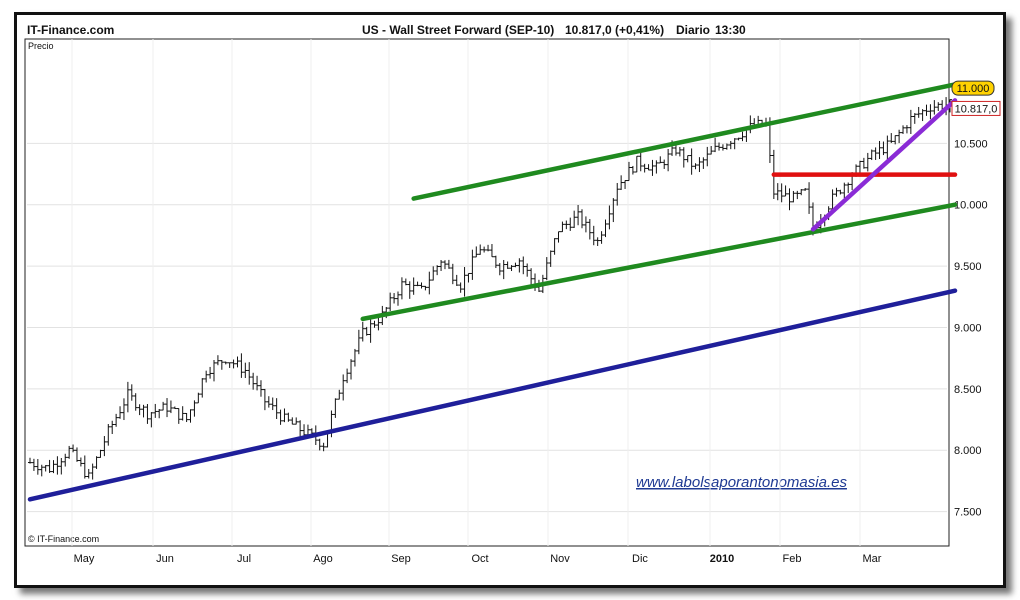 This screenshot has height=600, width=1020. What do you see at coordinates (614, 30) in the screenshot?
I see `last-quote: 10.817,0 (+0,41%)` at bounding box center [614, 30].